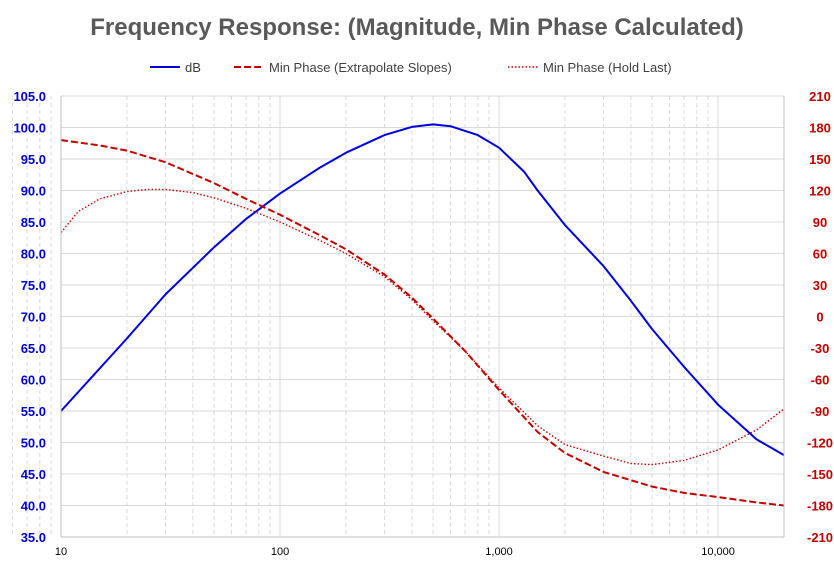  What do you see at coordinates (33, 506) in the screenshot?
I see `y-left-tick-label: 40.0` at bounding box center [33, 506].